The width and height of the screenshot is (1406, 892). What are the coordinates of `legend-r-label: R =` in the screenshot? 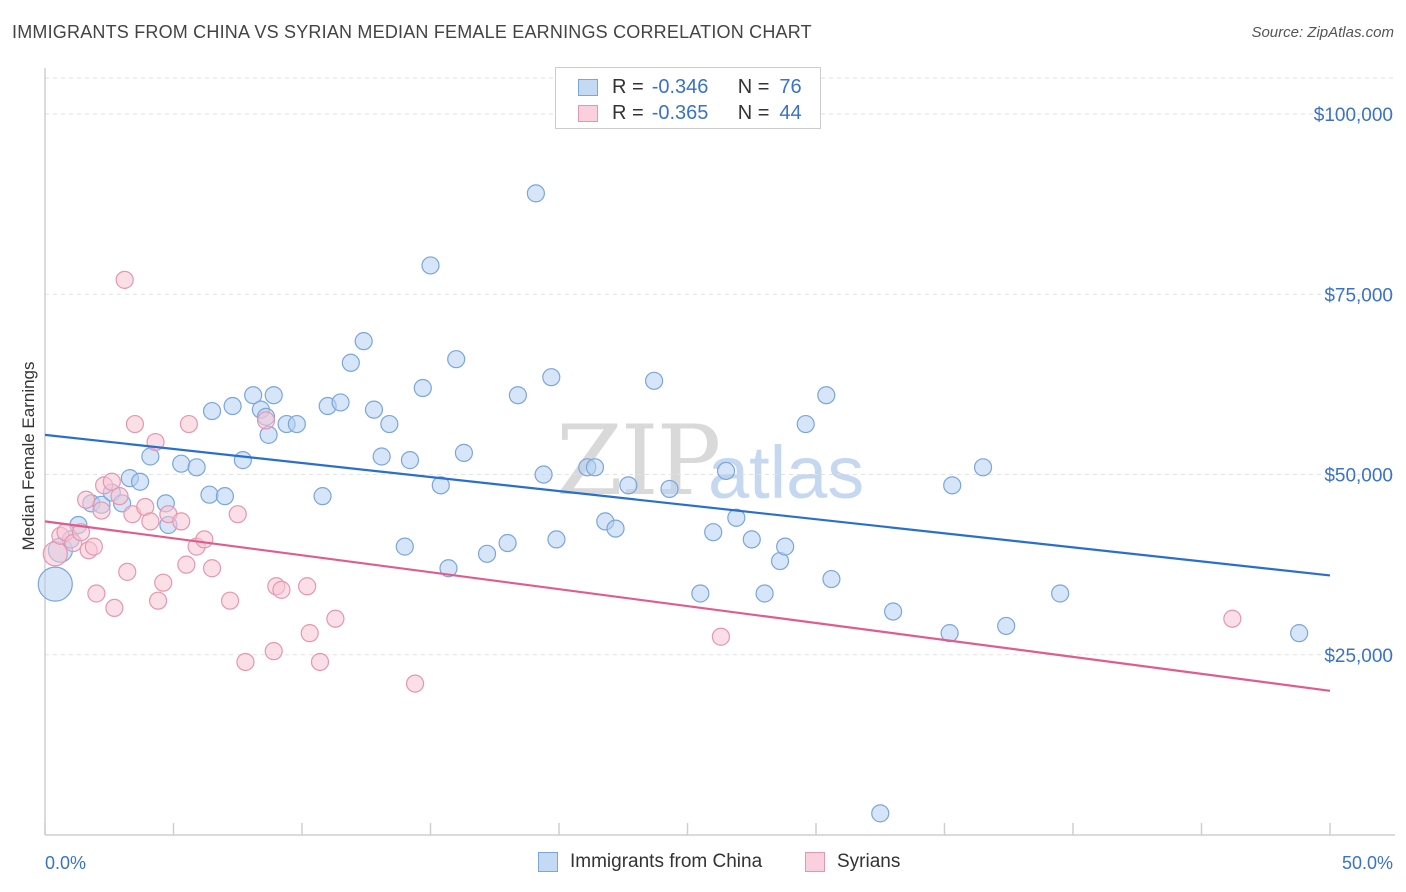 It's located at (628, 112).